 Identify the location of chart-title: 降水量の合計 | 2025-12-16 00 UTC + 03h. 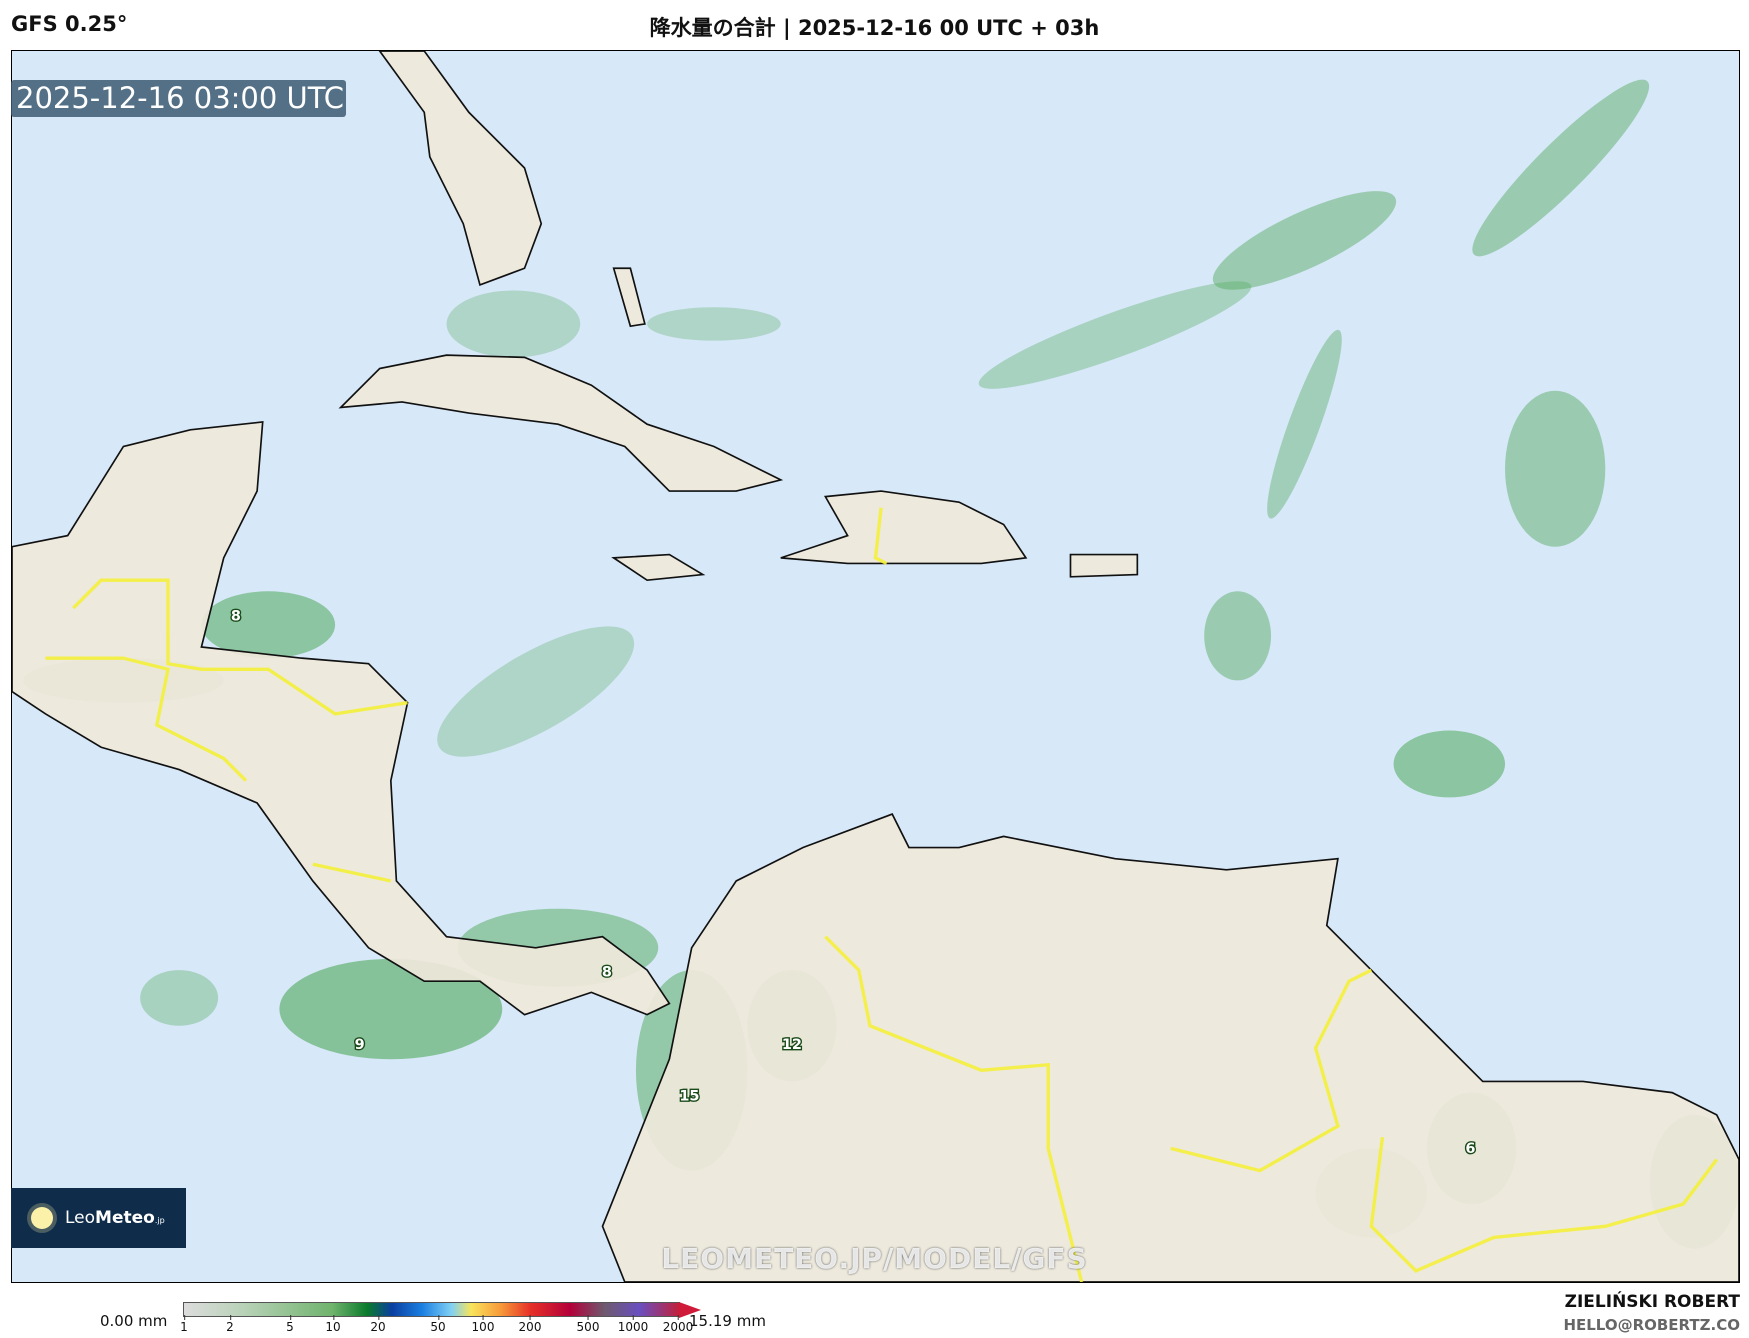
(874, 28).